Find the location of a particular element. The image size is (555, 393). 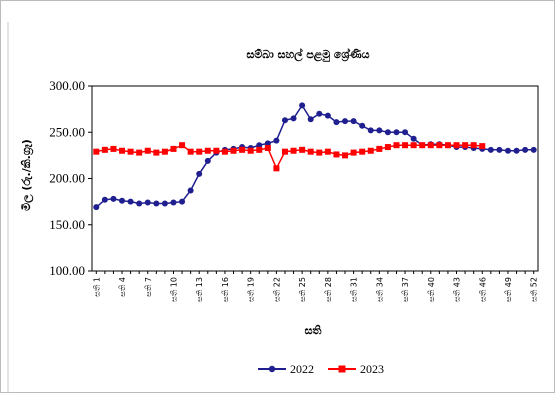

y-axis: 100.00 150.00 200.00 250.00 300.00 is located at coordinates (70, 178).